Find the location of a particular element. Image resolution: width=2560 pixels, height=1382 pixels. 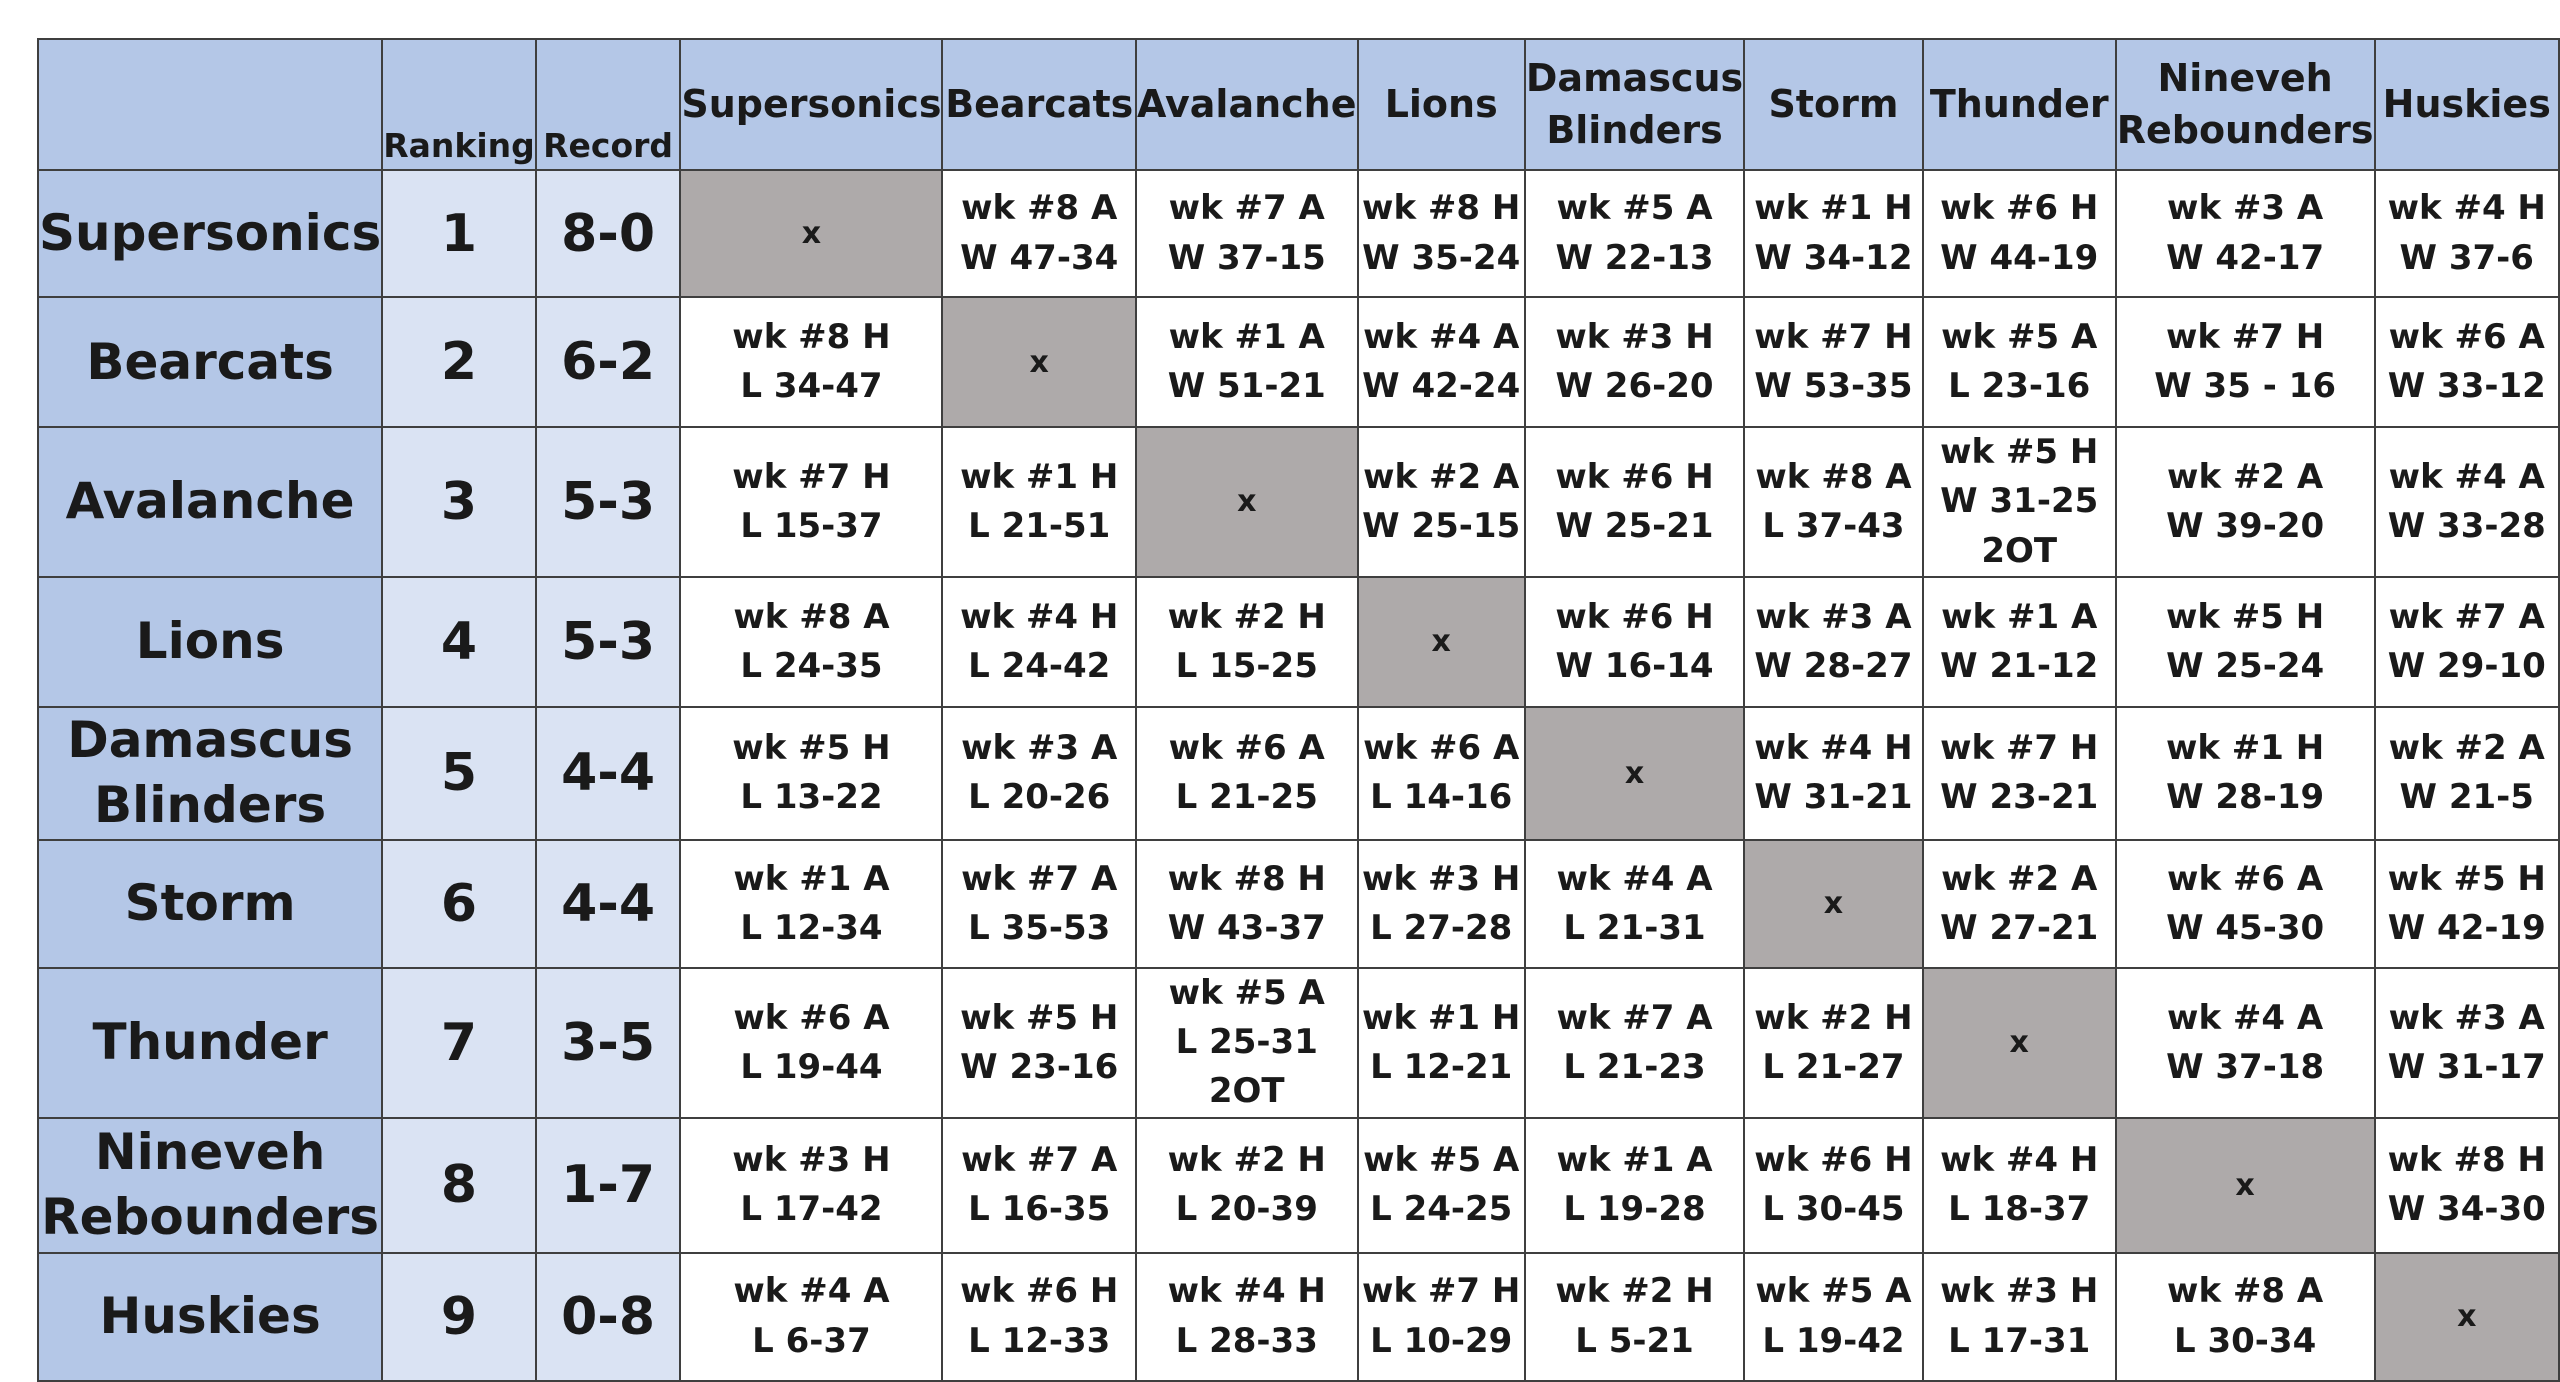

text-line: W 53-35 is located at coordinates (1833, 386).